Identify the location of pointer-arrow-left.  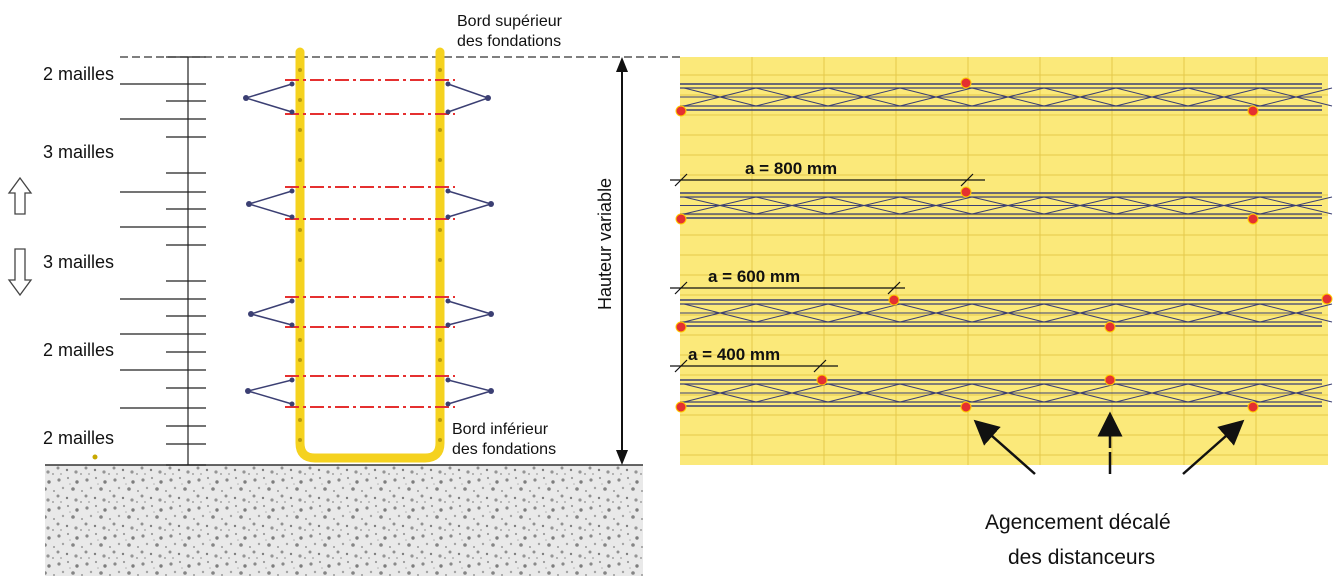
(1004, 447).